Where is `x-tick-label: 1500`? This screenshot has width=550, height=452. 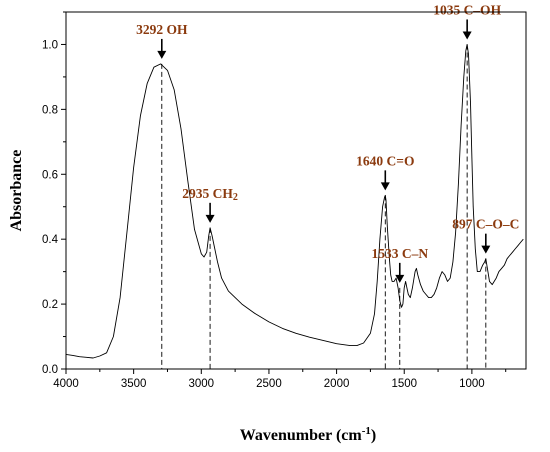 x-tick-label: 1500 is located at coordinates (404, 384).